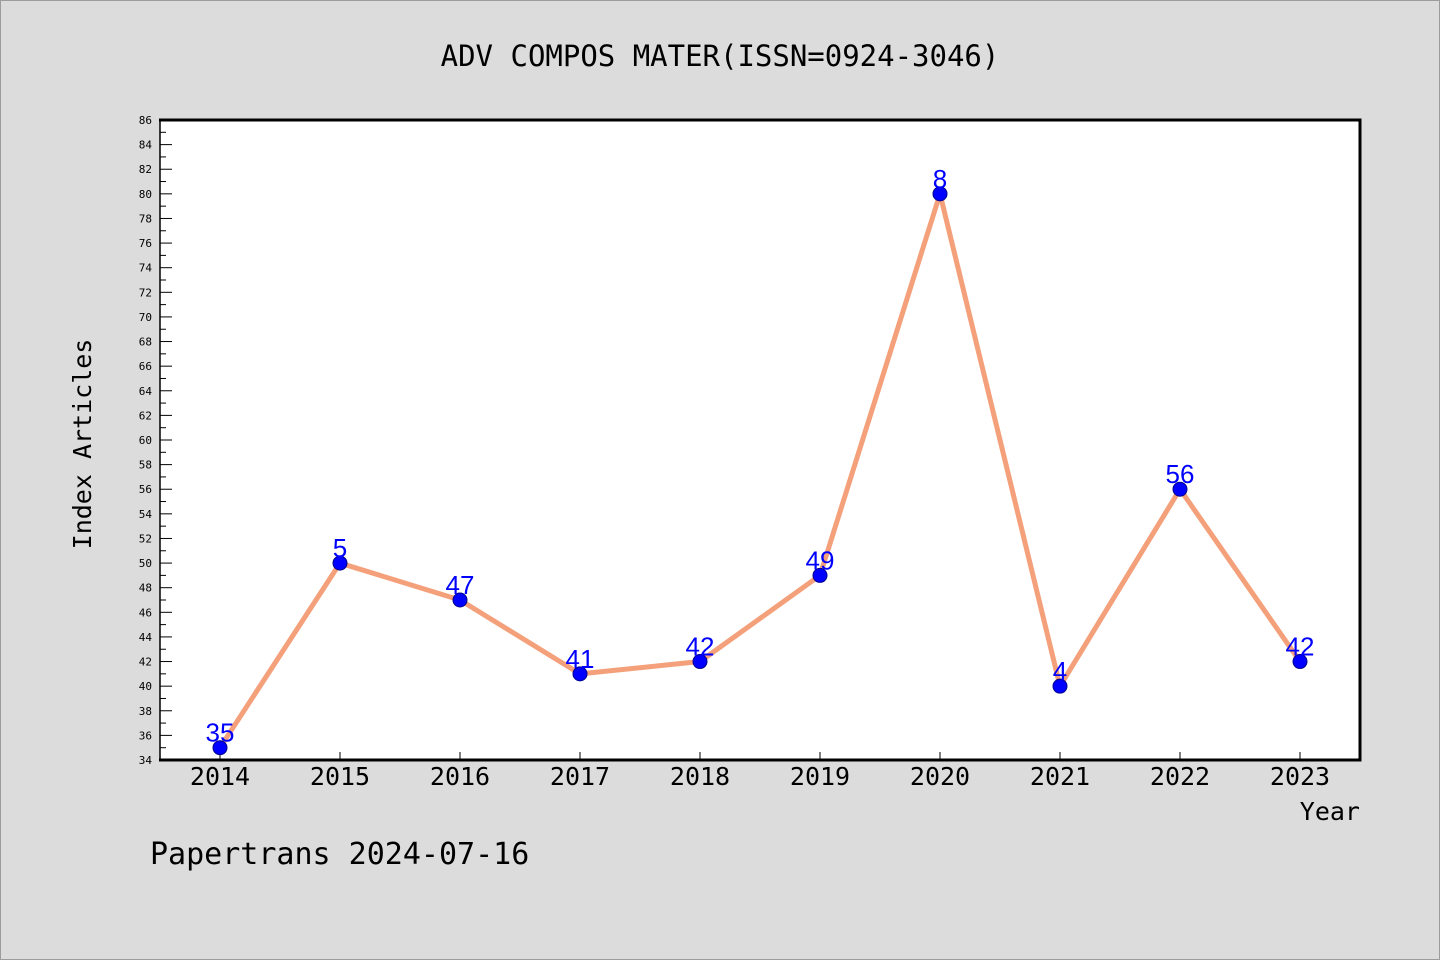 The image size is (1440, 960). Describe the element at coordinates (145, 465) in the screenshot. I see `y-tick-label: 58` at that location.